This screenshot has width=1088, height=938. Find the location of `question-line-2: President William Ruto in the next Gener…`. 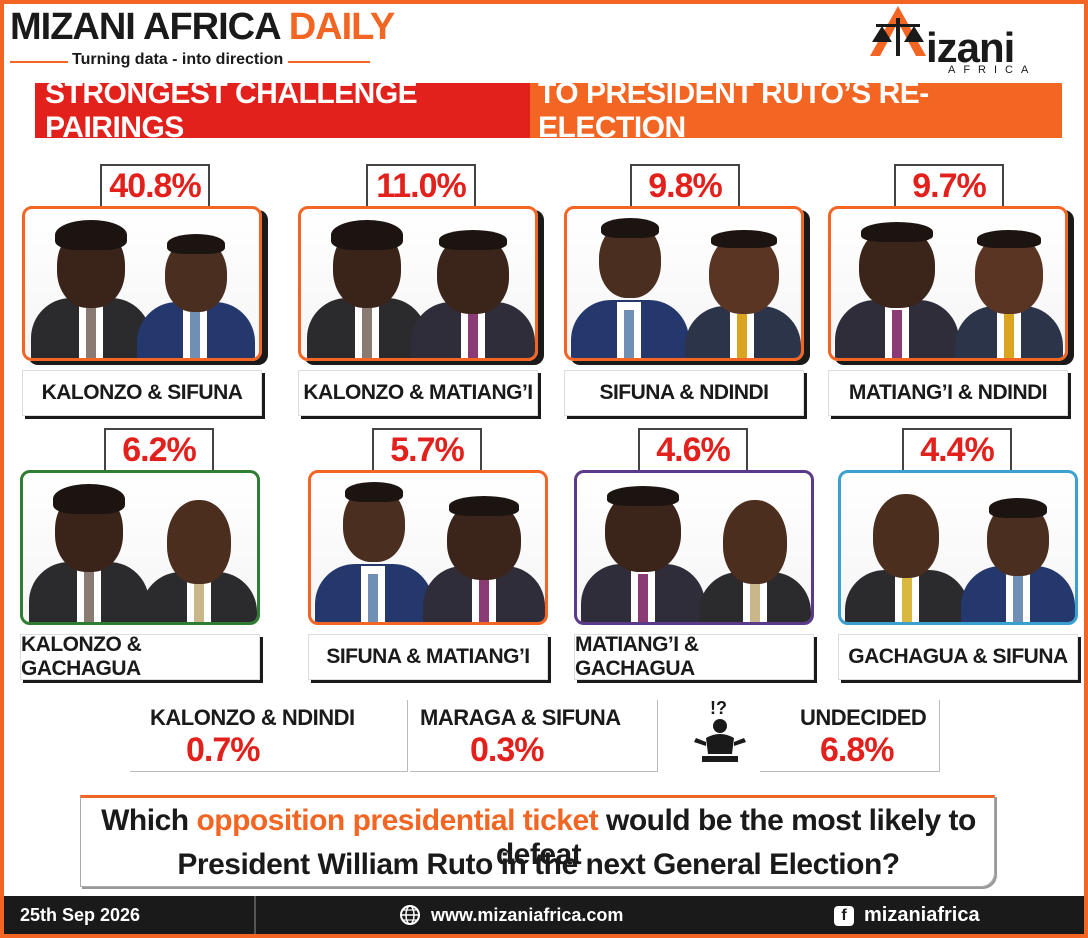

question-line-2: President William Ruto in the next Gener… is located at coordinates (538, 864).